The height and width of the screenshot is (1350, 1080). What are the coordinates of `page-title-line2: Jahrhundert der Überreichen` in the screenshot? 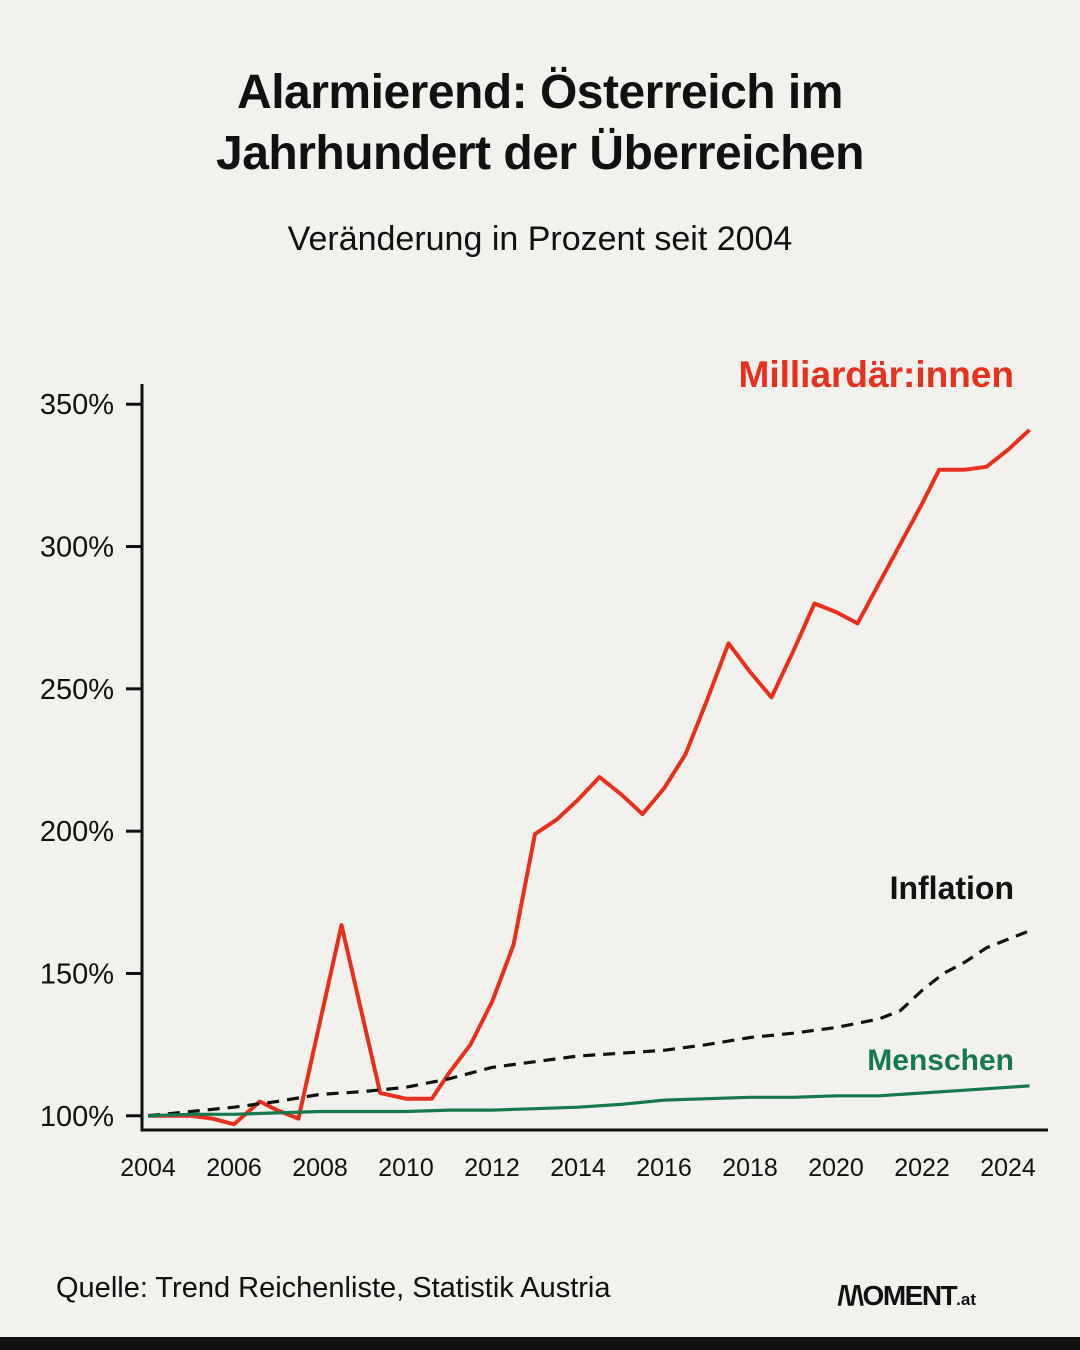 It's located at (540, 154).